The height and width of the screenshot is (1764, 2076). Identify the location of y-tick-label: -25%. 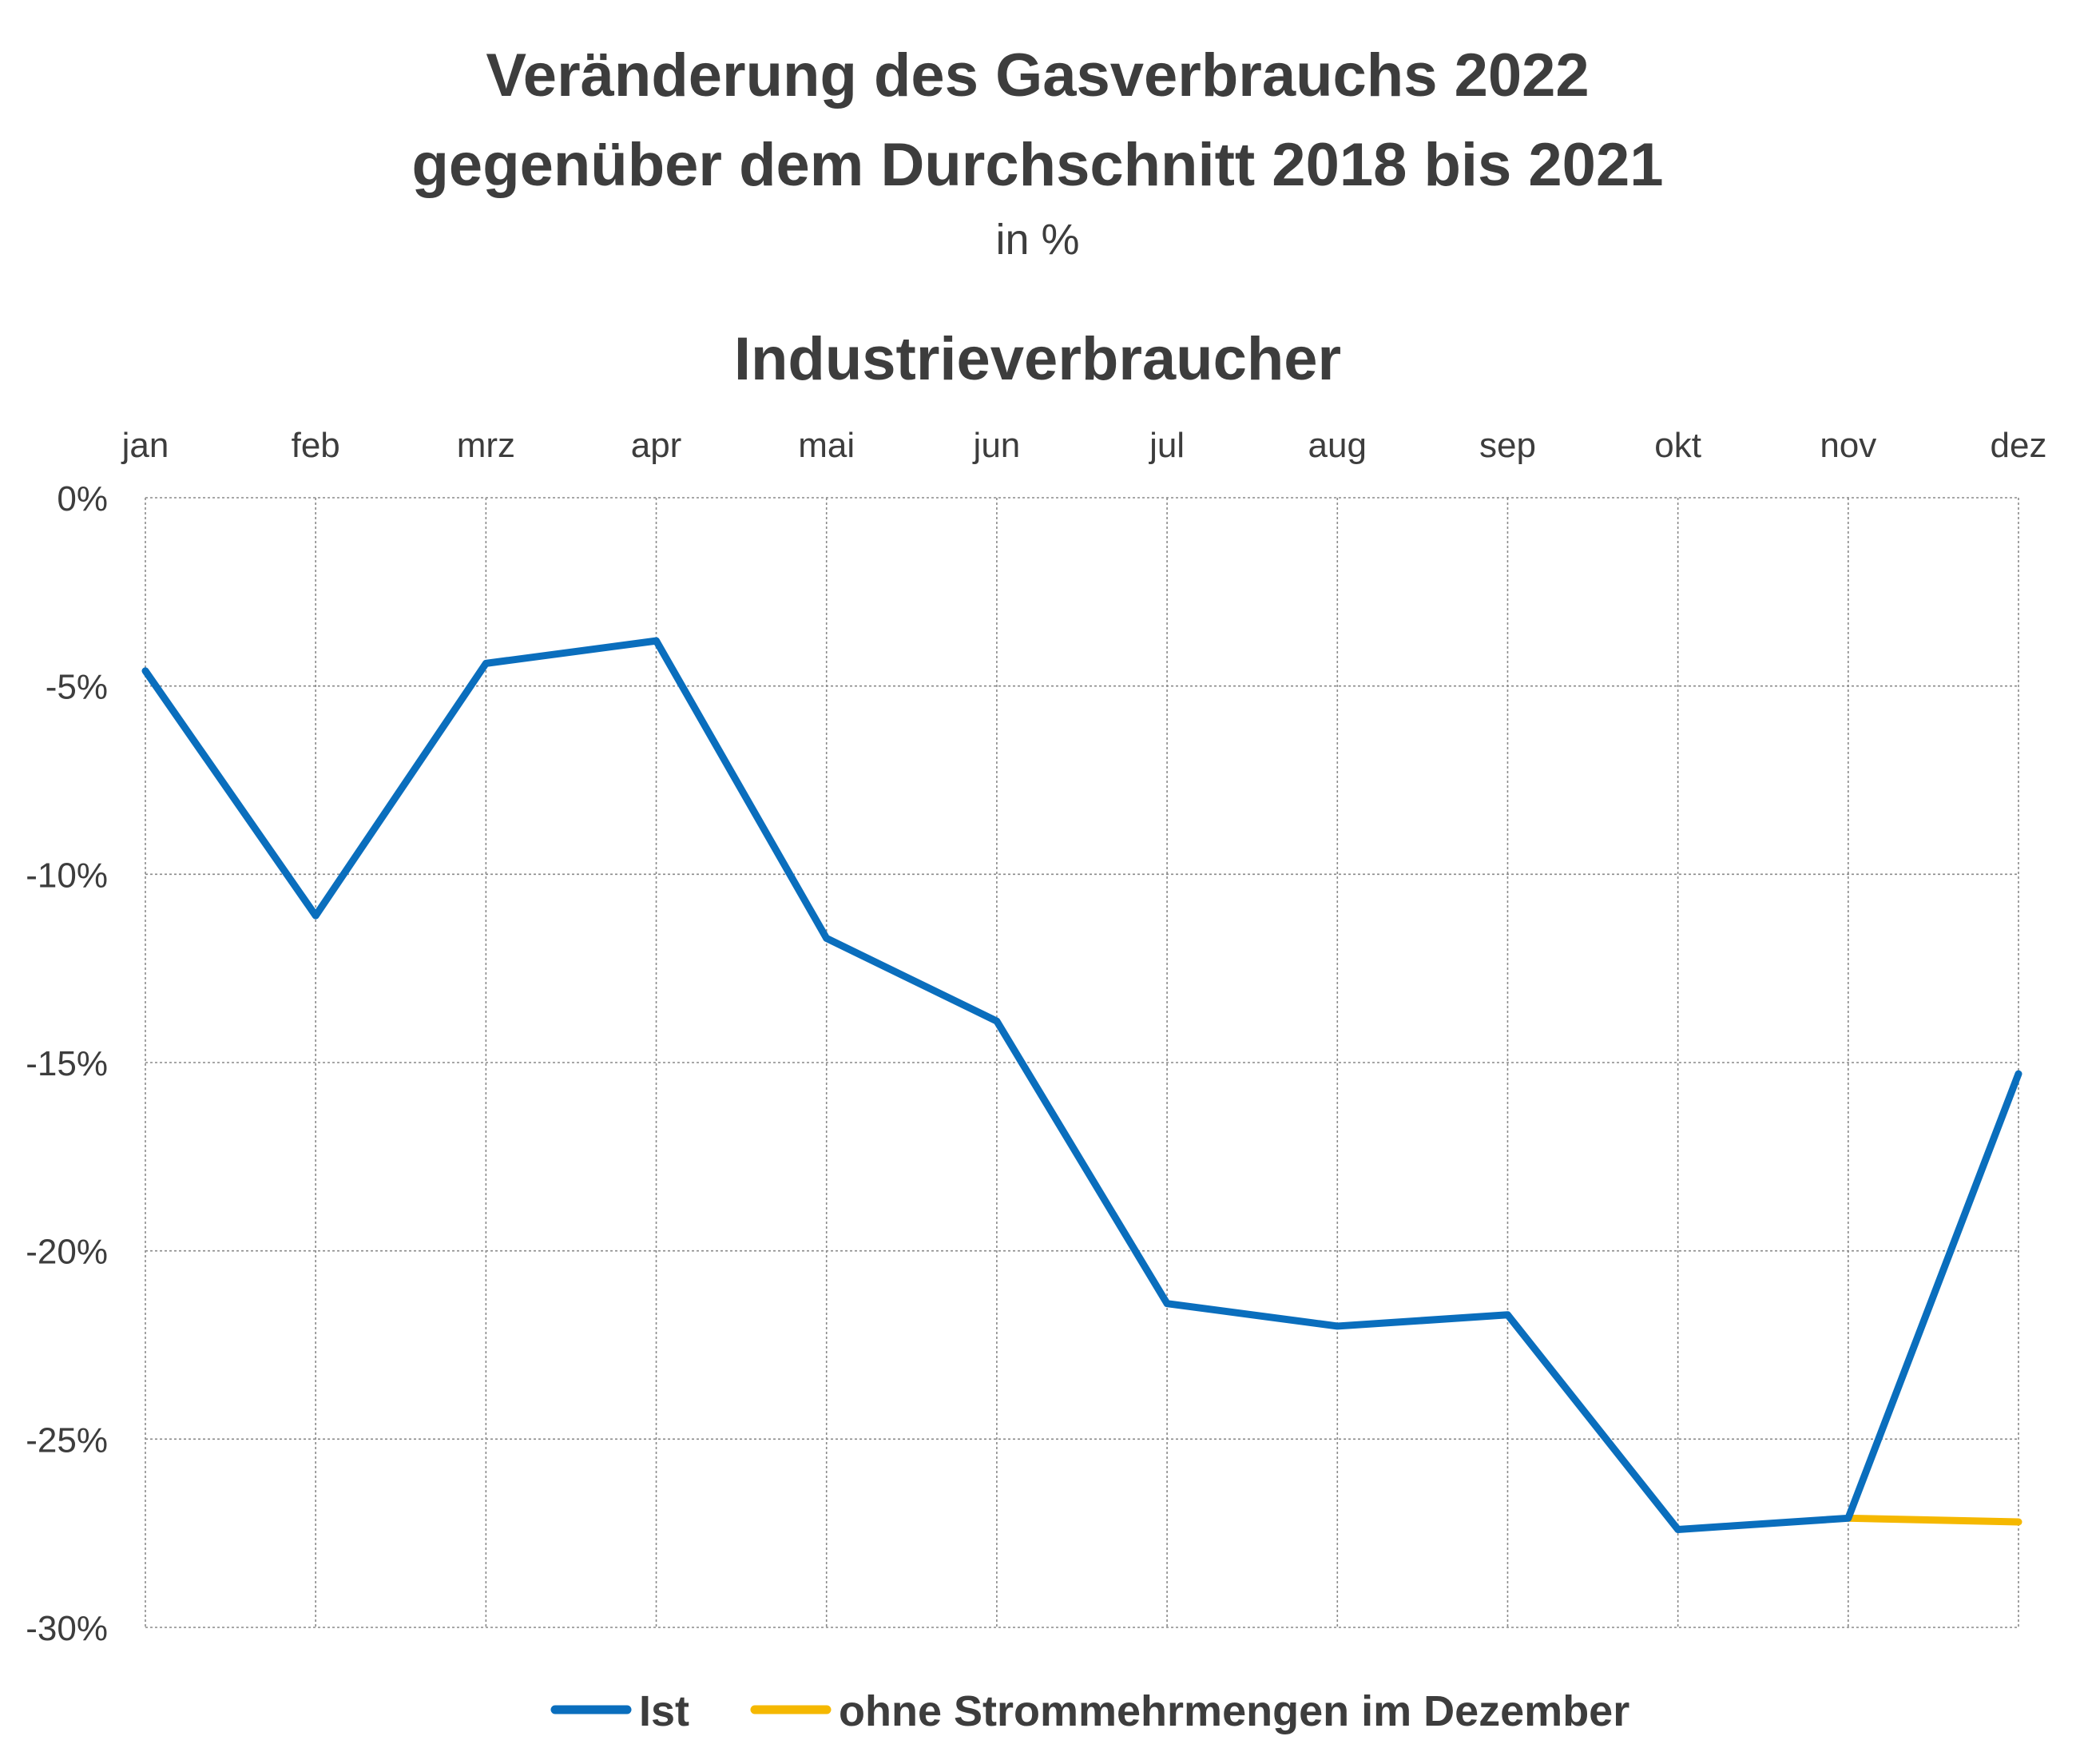
(67, 1440).